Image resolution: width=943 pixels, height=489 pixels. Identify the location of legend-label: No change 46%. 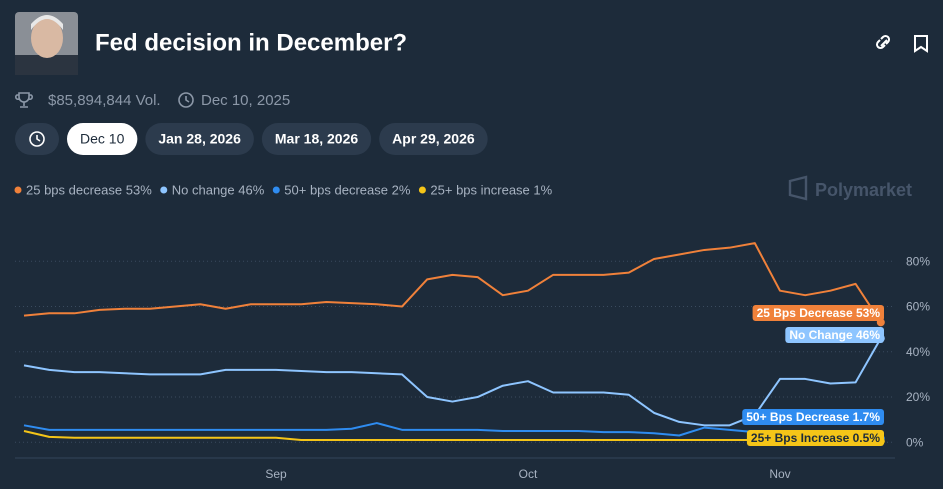
(218, 189).